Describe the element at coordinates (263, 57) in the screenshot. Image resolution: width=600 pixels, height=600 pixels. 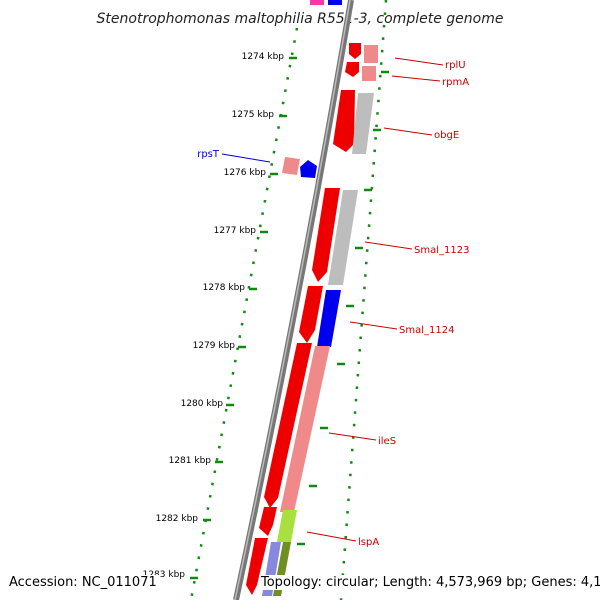
I see `tick-label: 1274 kbp` at that location.